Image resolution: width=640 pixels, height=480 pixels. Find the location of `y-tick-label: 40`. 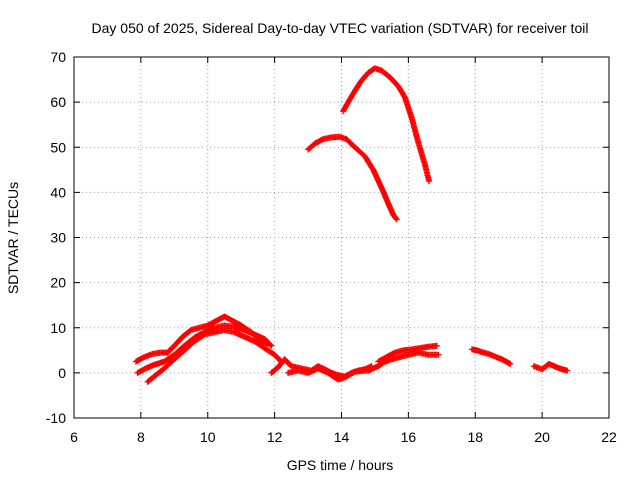

y-tick-label: 40 is located at coordinates (58, 192).